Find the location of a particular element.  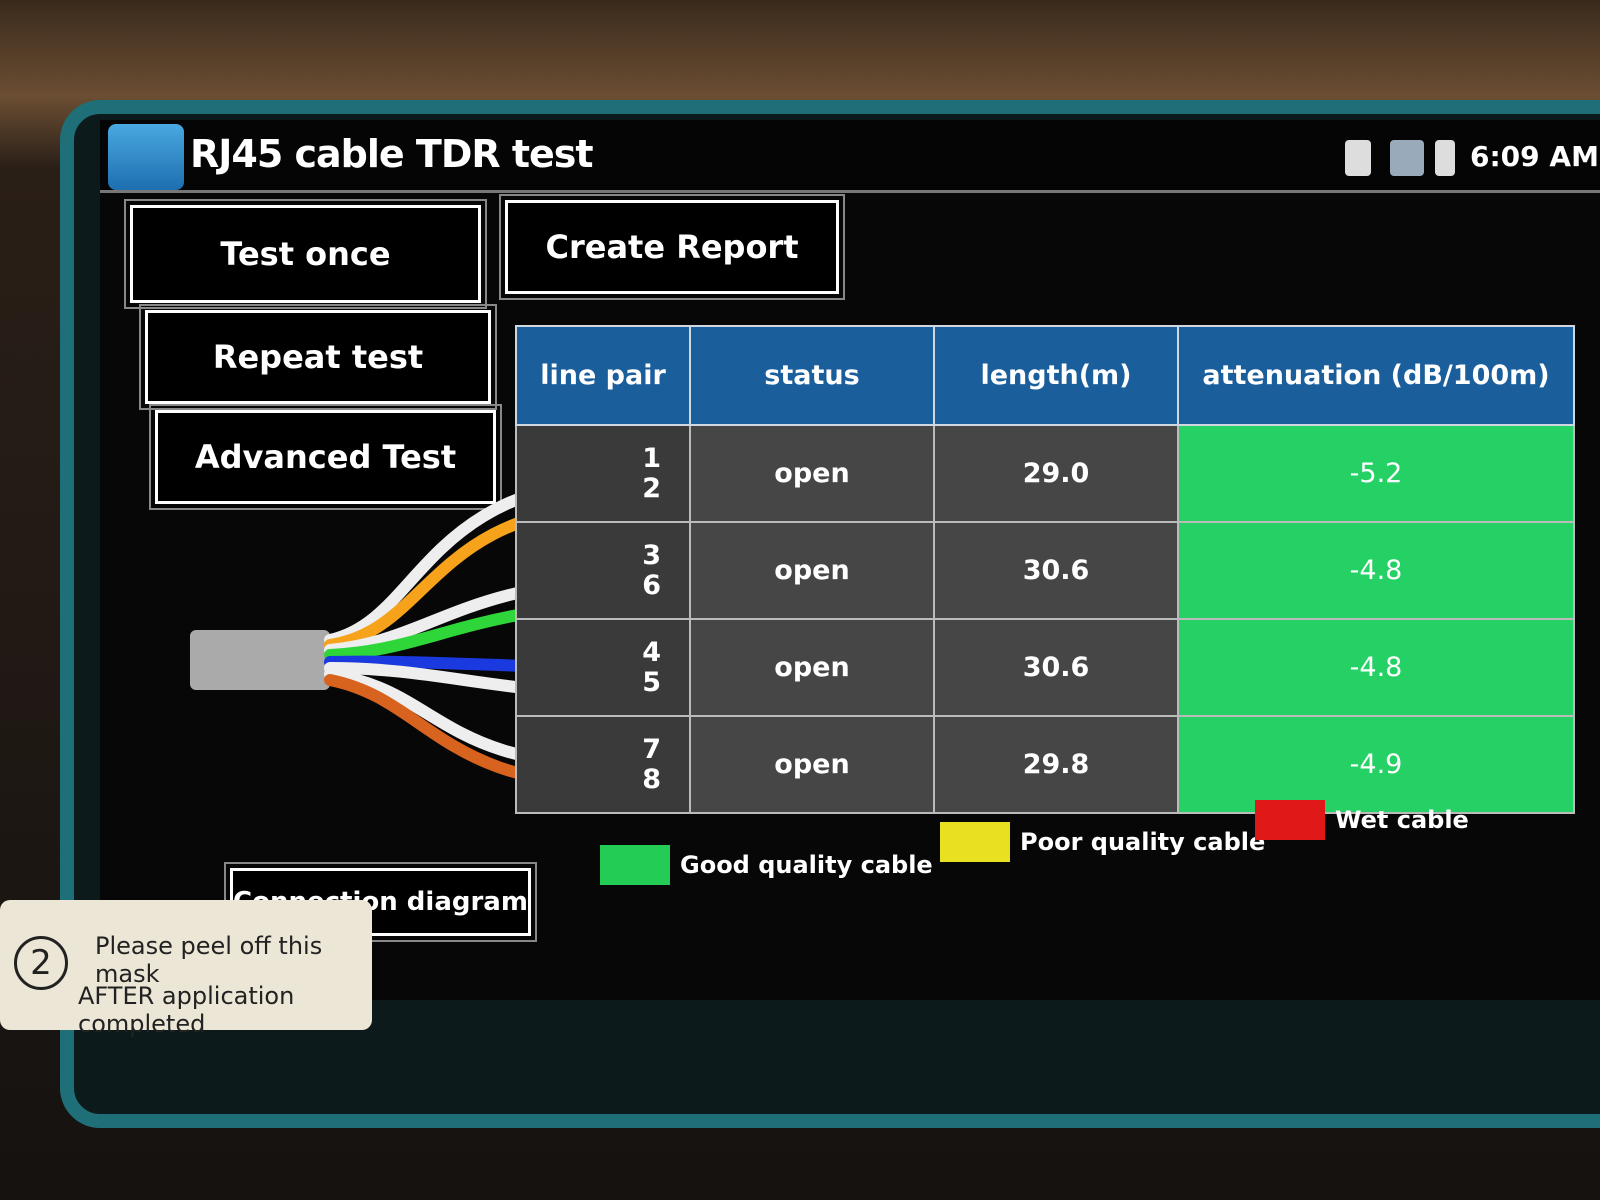

attenuation: -5.2 is located at coordinates (1376, 473).